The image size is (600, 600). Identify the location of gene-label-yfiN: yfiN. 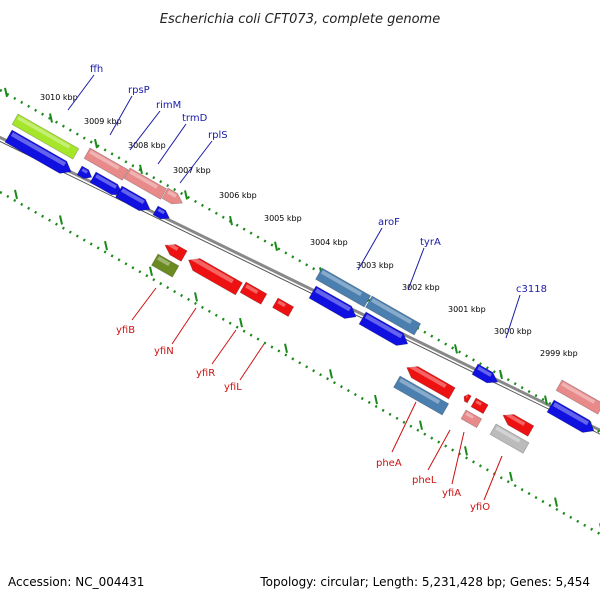
(164, 351).